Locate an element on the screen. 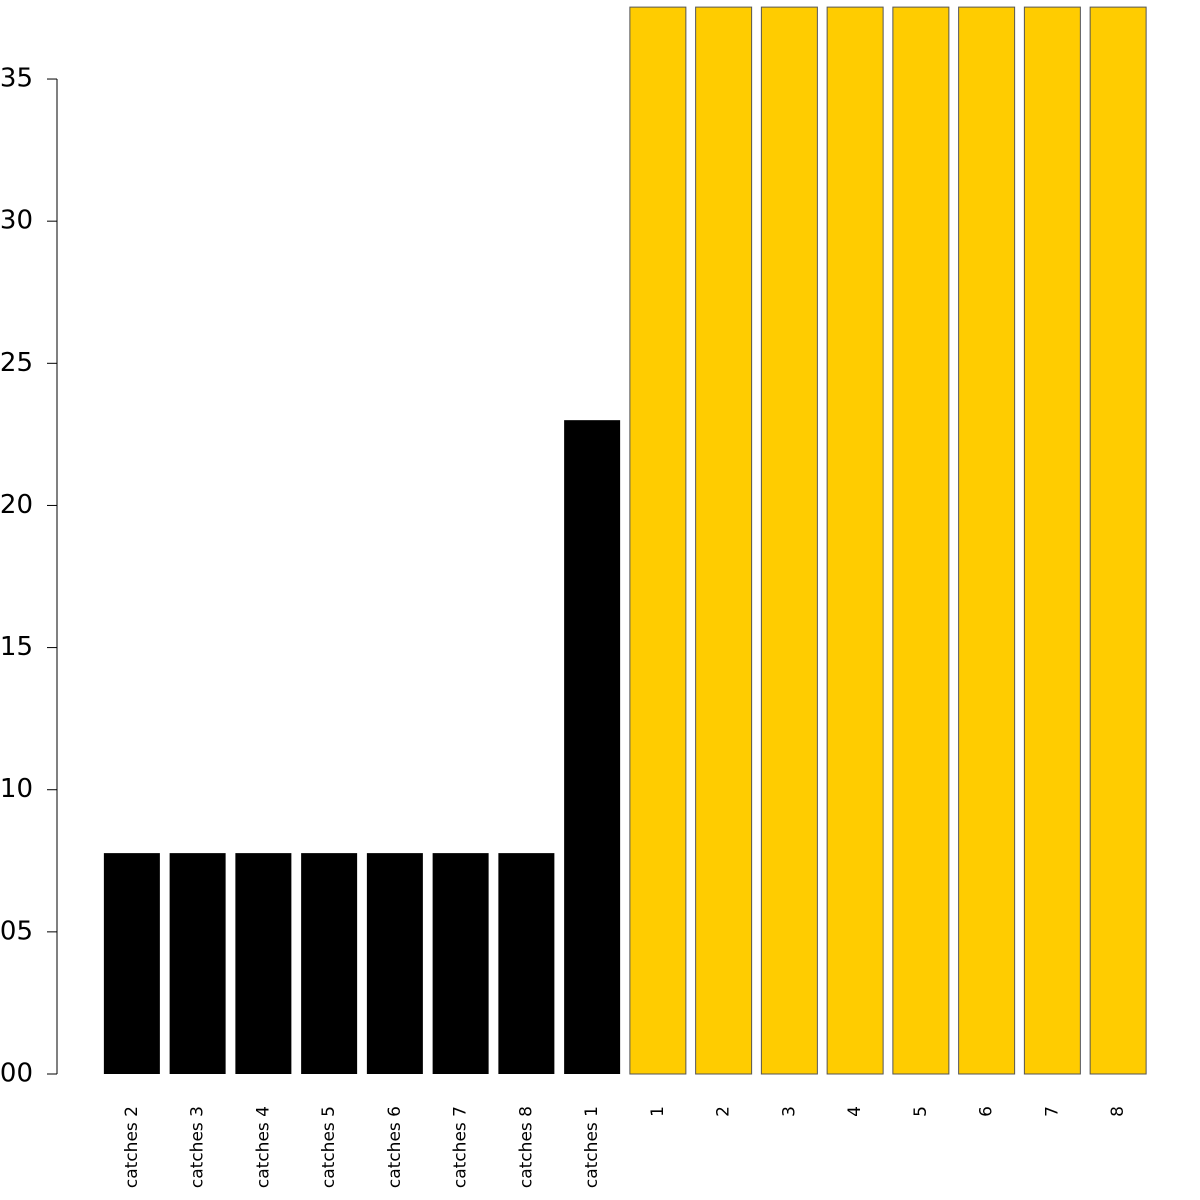 The width and height of the screenshot is (1200, 1200). x-tick-label: 8 is located at coordinates (1118, 1111).